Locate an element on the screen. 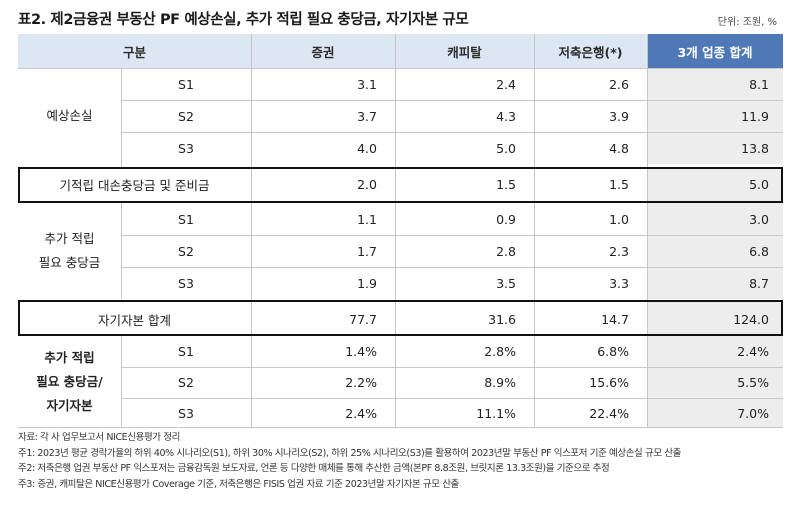  savings-bank-cell: 3.3 is located at coordinates (619, 283).